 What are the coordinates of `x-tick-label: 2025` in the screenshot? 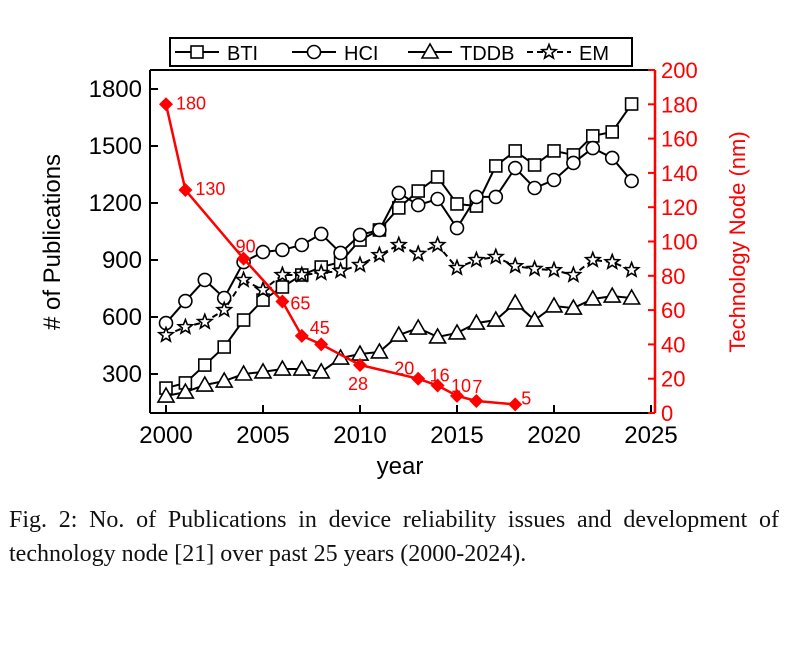 It's located at (650, 435).